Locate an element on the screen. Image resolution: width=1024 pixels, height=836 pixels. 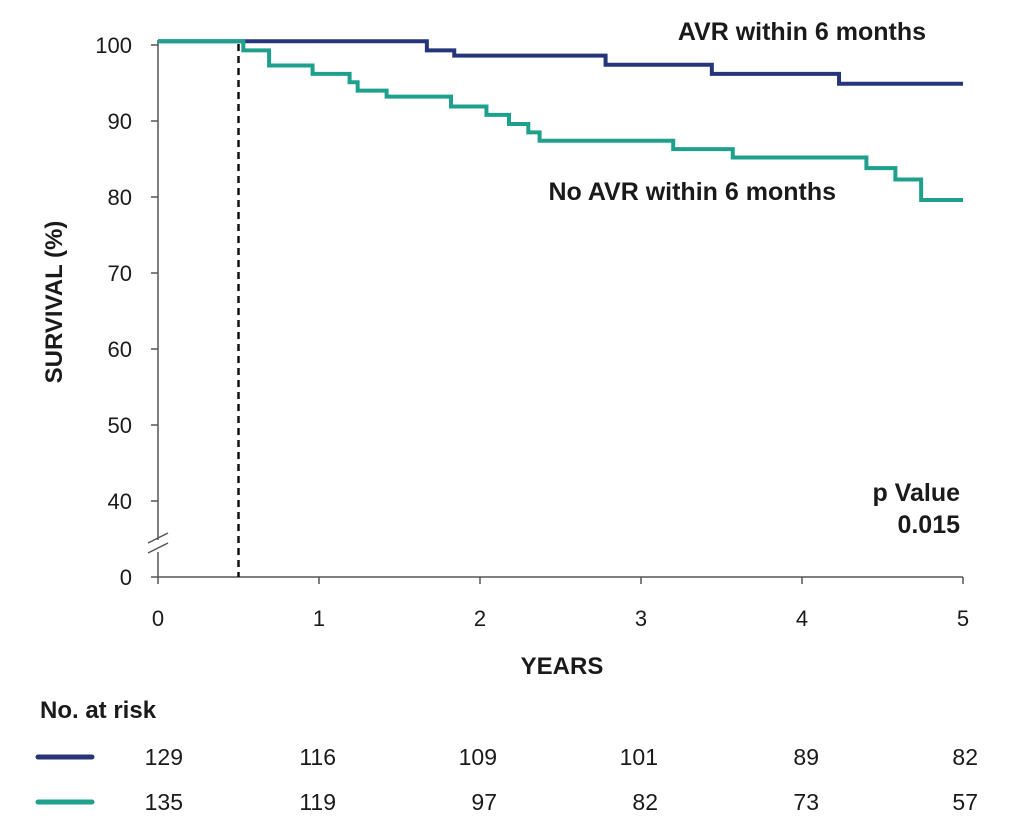
risk-count: 57 is located at coordinates (965, 802).